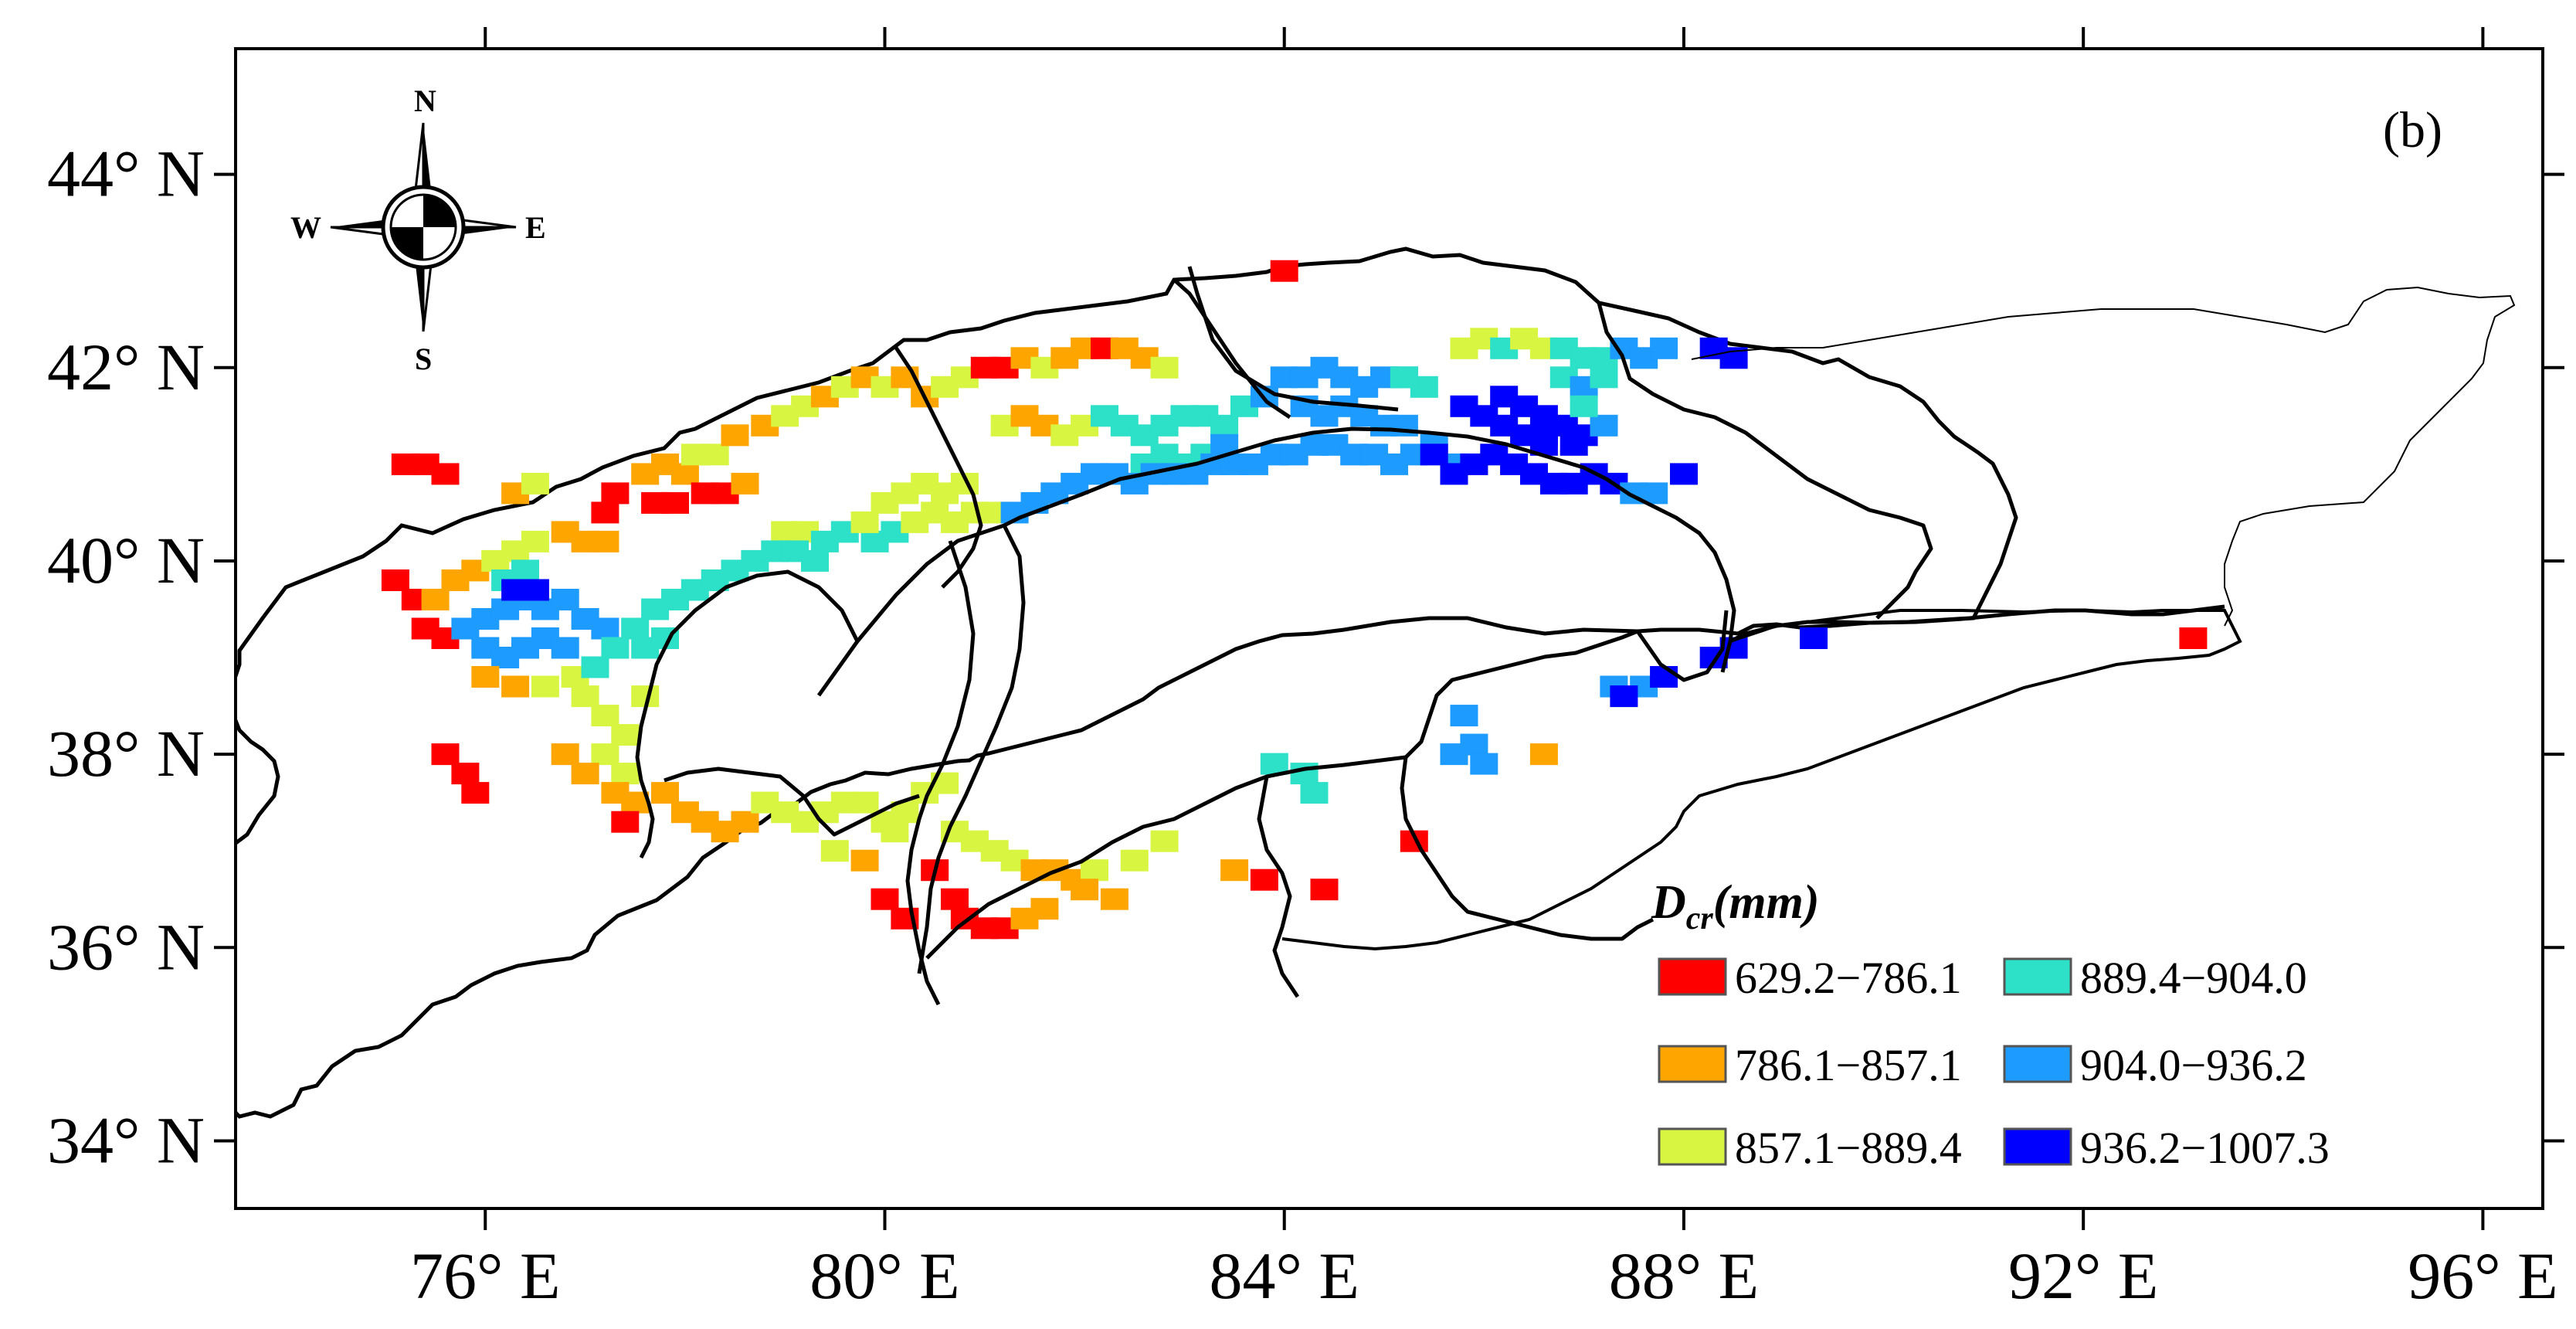 This screenshot has height=1329, width=2576. Describe the element at coordinates (418, 229) in the screenshot. I see `north-arrow-compass-icon: N S E W` at that location.